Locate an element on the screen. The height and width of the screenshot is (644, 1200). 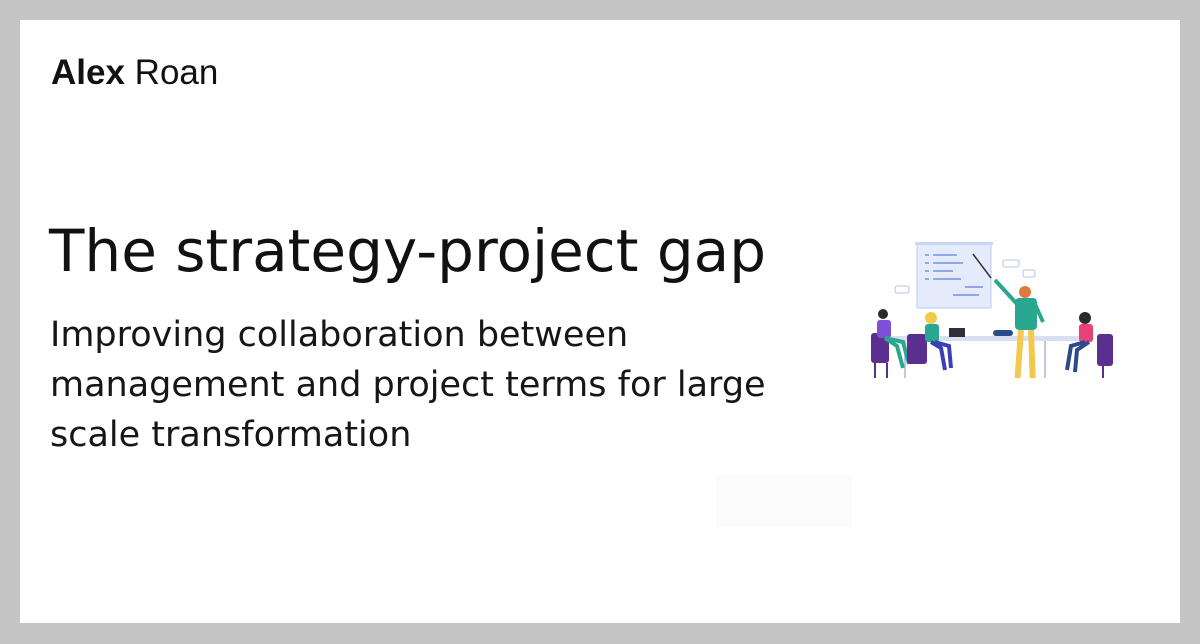
article-title: The strategy-project gap is located at coordinates (408, 251).